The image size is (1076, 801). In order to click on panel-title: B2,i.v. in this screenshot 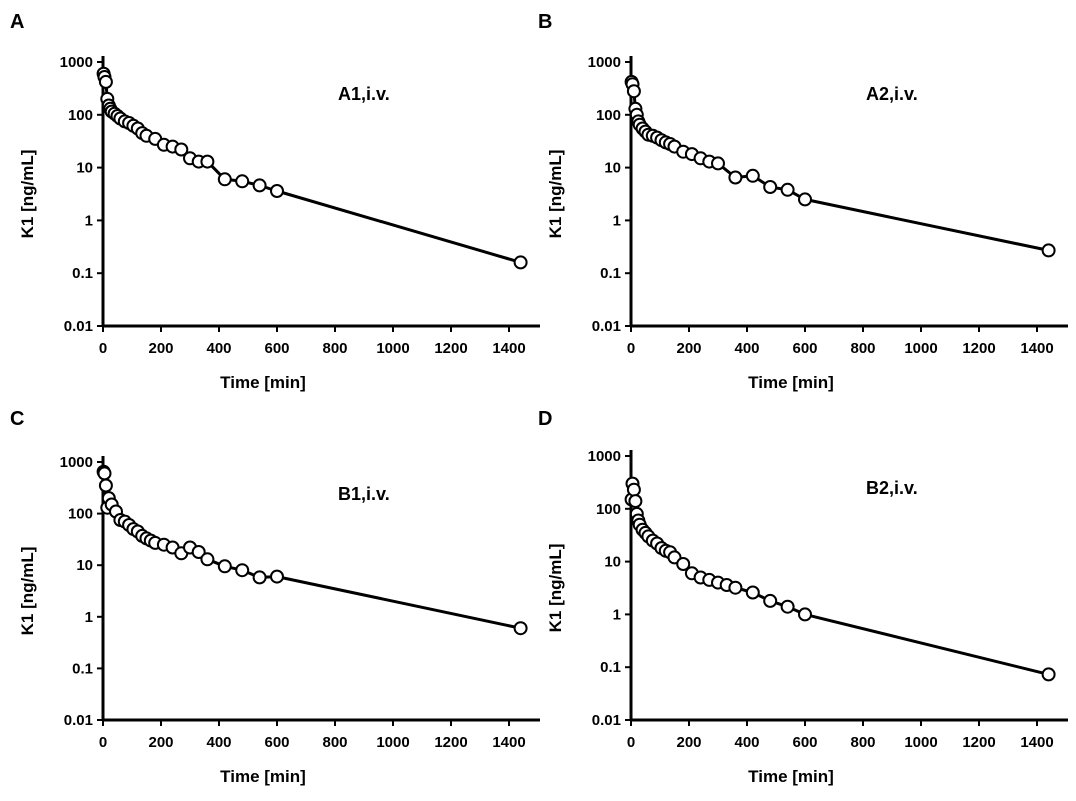, I will do `click(892, 488)`.